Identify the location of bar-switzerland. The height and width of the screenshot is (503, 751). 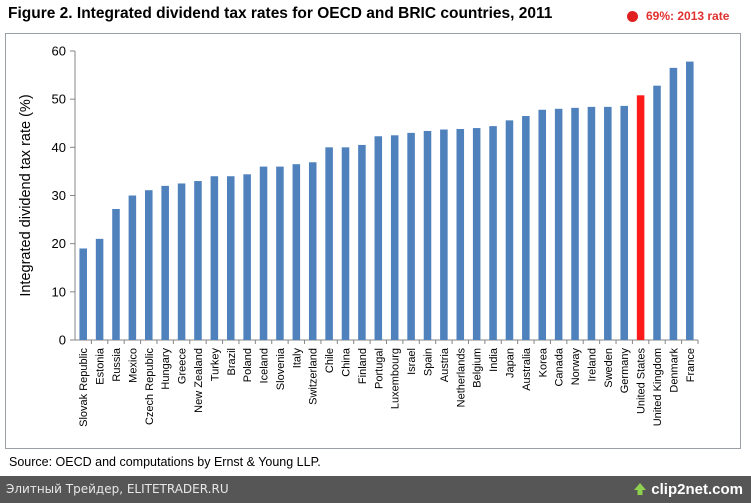
(312, 251).